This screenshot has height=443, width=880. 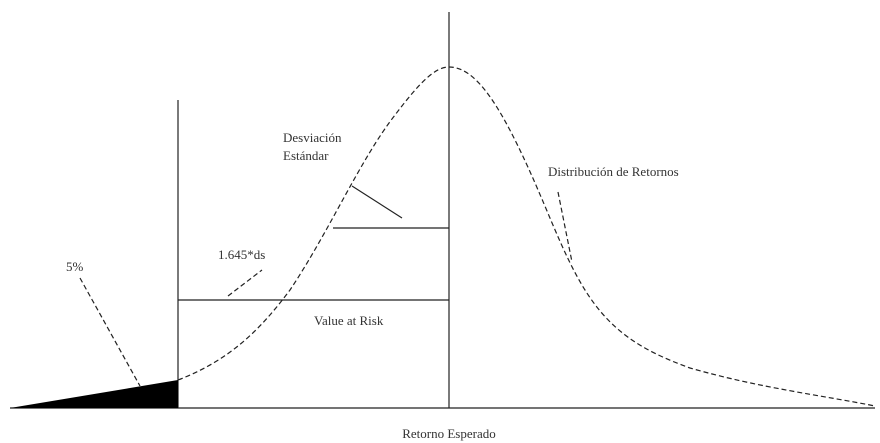 I want to click on tail-label: 5%, so click(x=75, y=266).